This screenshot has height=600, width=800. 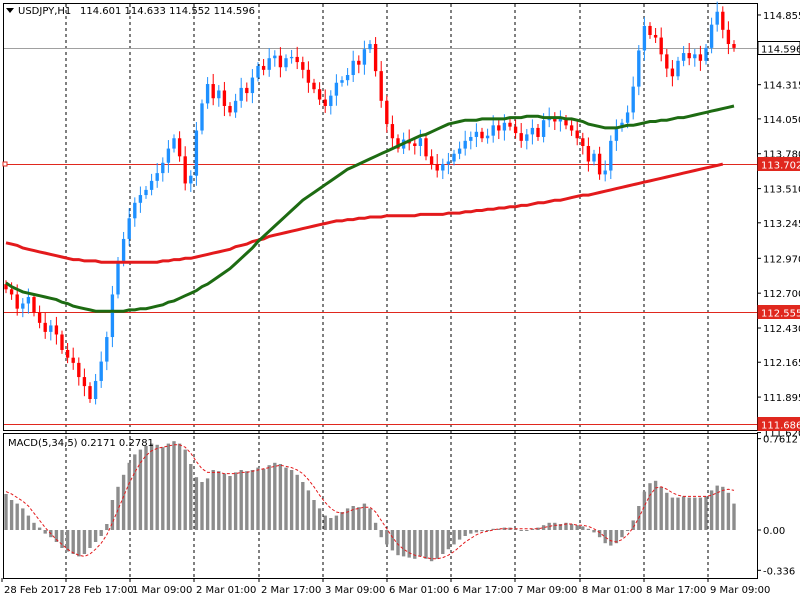 I want to click on level-price-label: 113.702, so click(x=780, y=166).